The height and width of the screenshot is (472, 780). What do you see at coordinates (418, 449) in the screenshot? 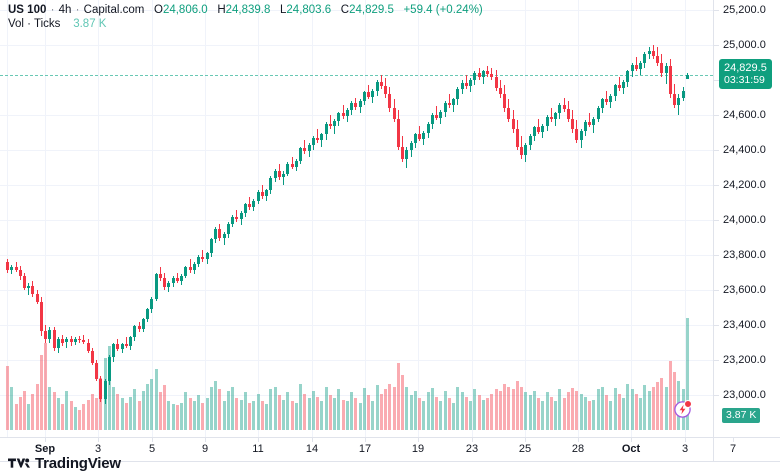
I see `time-tick-label: 19` at bounding box center [418, 449].